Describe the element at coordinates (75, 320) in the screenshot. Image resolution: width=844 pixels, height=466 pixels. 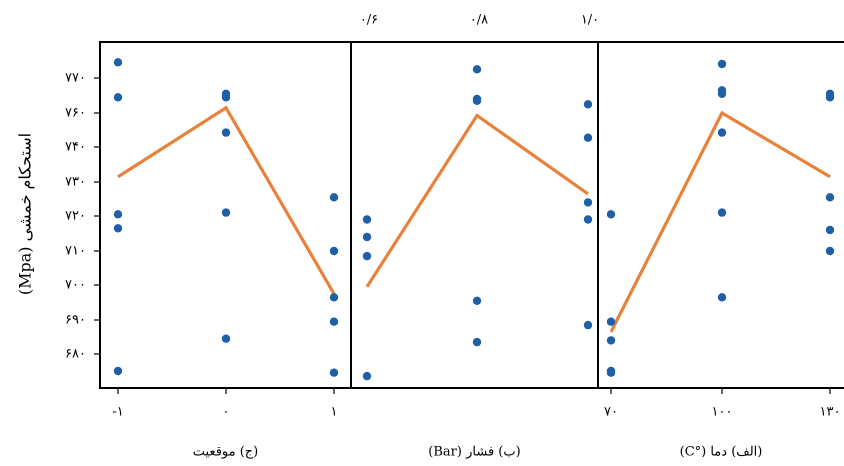
I see `y-tick-label: ۶۹۰` at that location.